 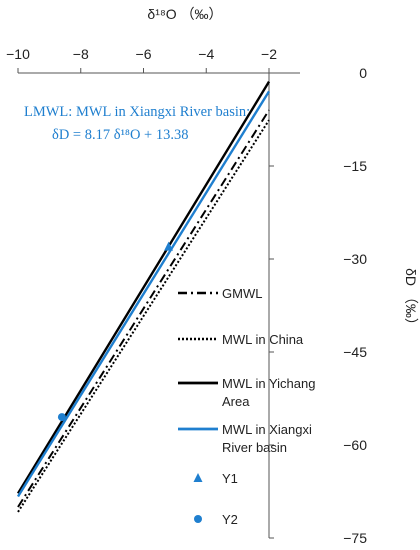 I want to click on x-tick-label: −6, so click(x=144, y=54).